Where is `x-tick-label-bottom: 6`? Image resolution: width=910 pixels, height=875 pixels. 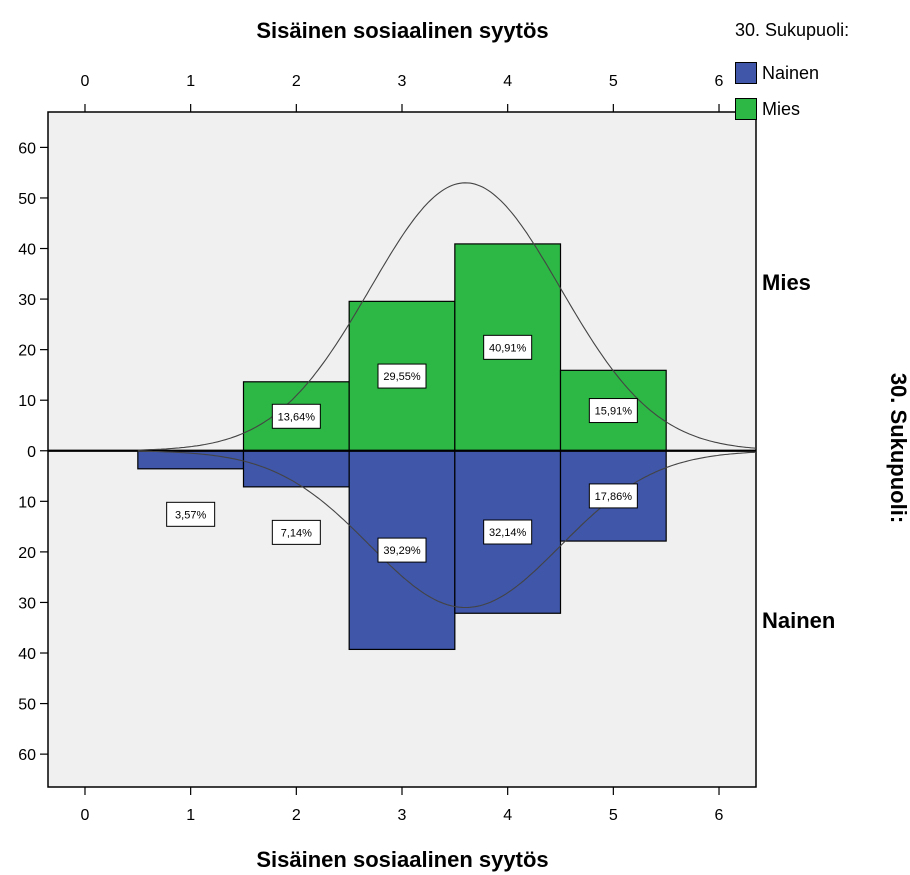
x-tick-label-bottom: 6 is located at coordinates (719, 815).